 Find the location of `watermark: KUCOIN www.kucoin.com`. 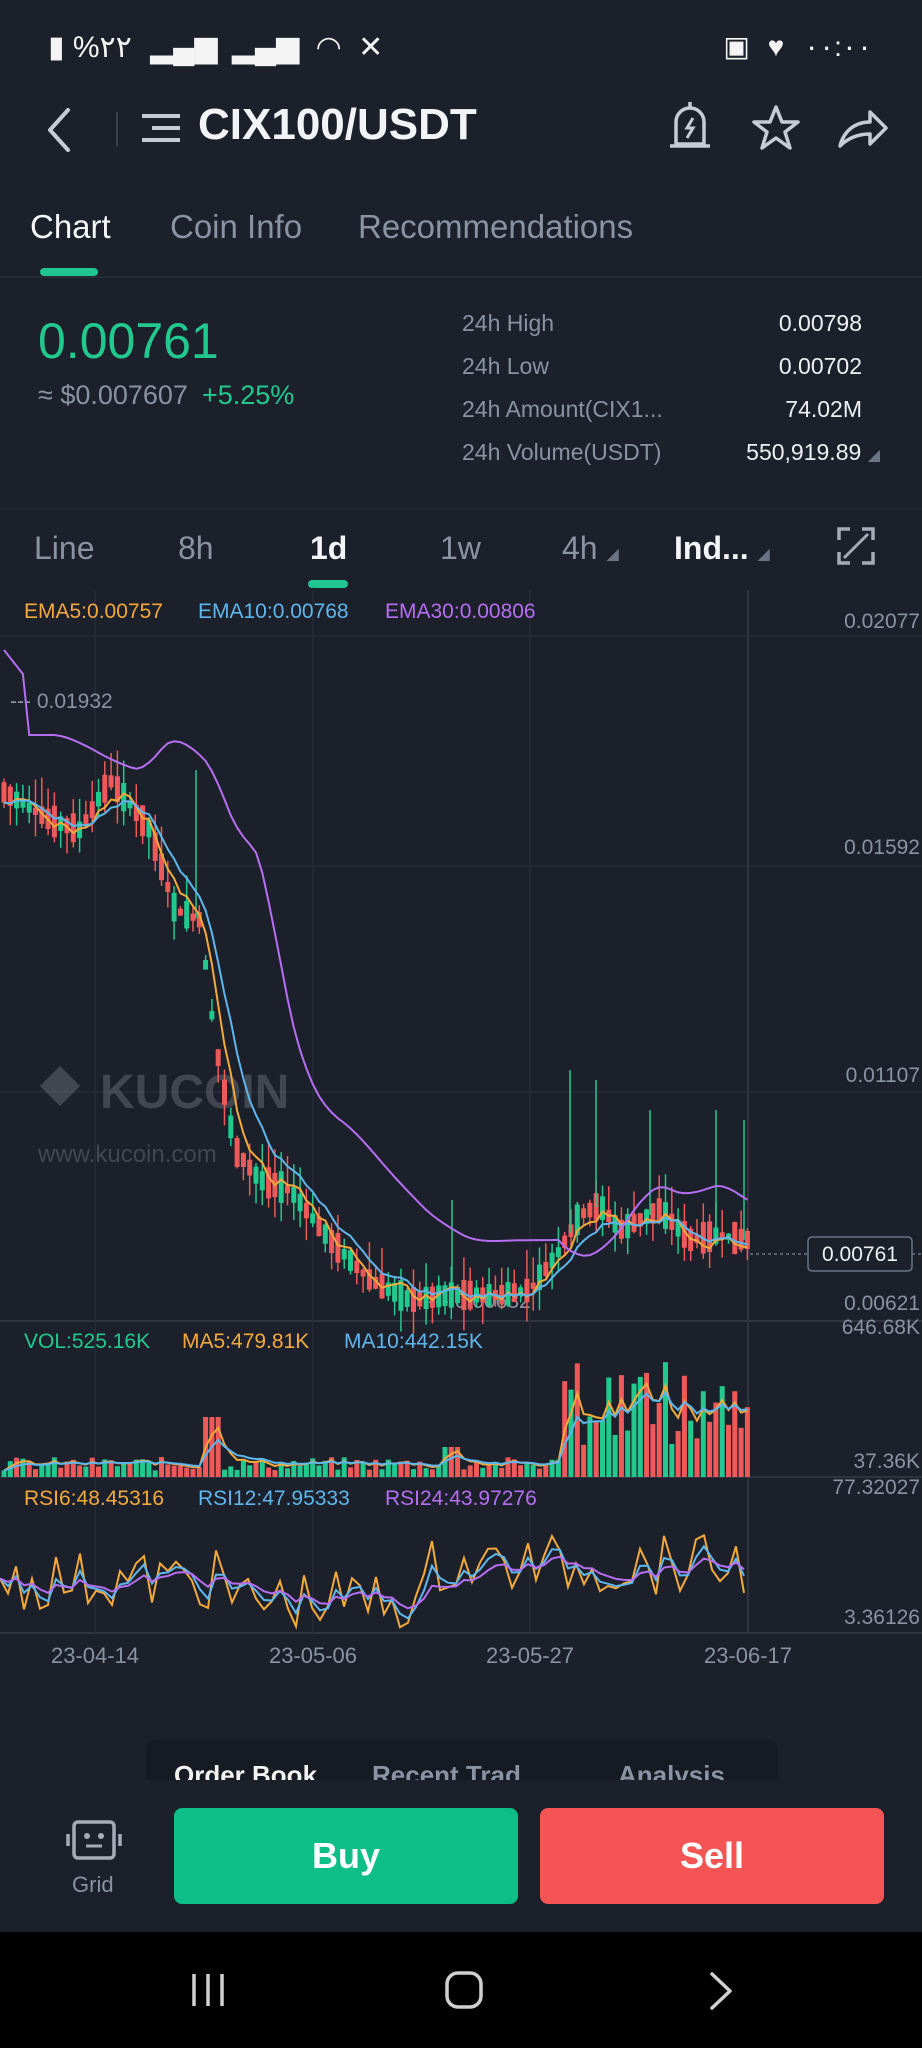

watermark: KUCOIN www.kucoin.com is located at coordinates (163, 1117).